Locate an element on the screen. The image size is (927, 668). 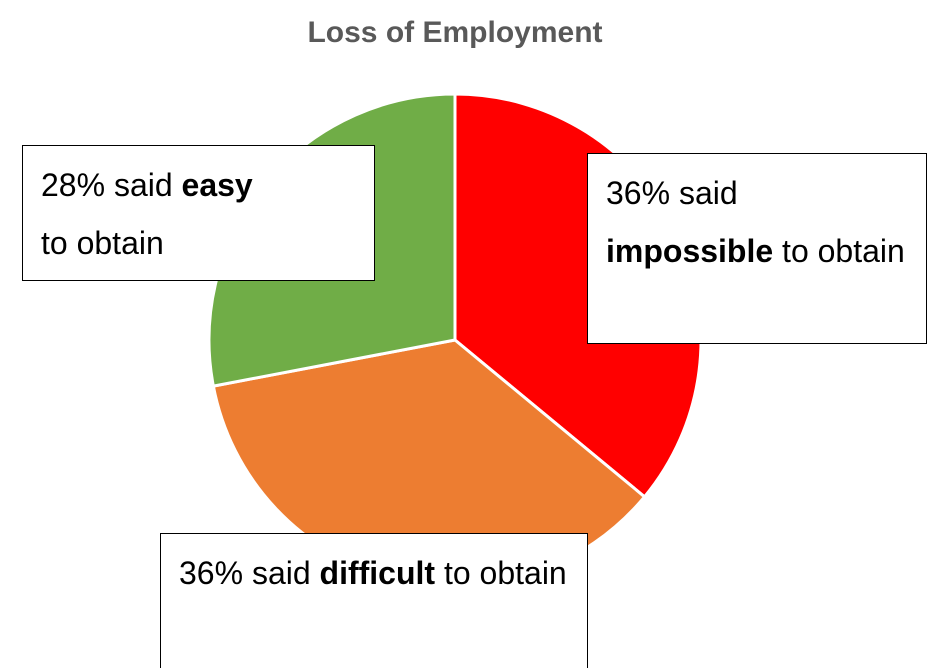
category-label: impossible is located at coordinates (690, 251).